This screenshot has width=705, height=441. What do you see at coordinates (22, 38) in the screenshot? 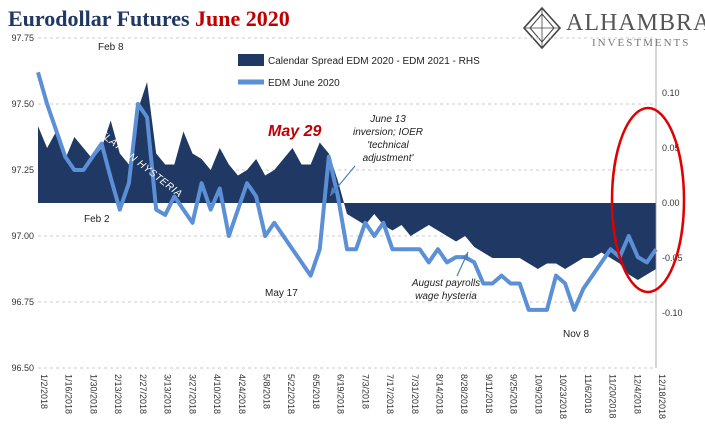
I see `left-tick-label: 97.75` at bounding box center [22, 38].